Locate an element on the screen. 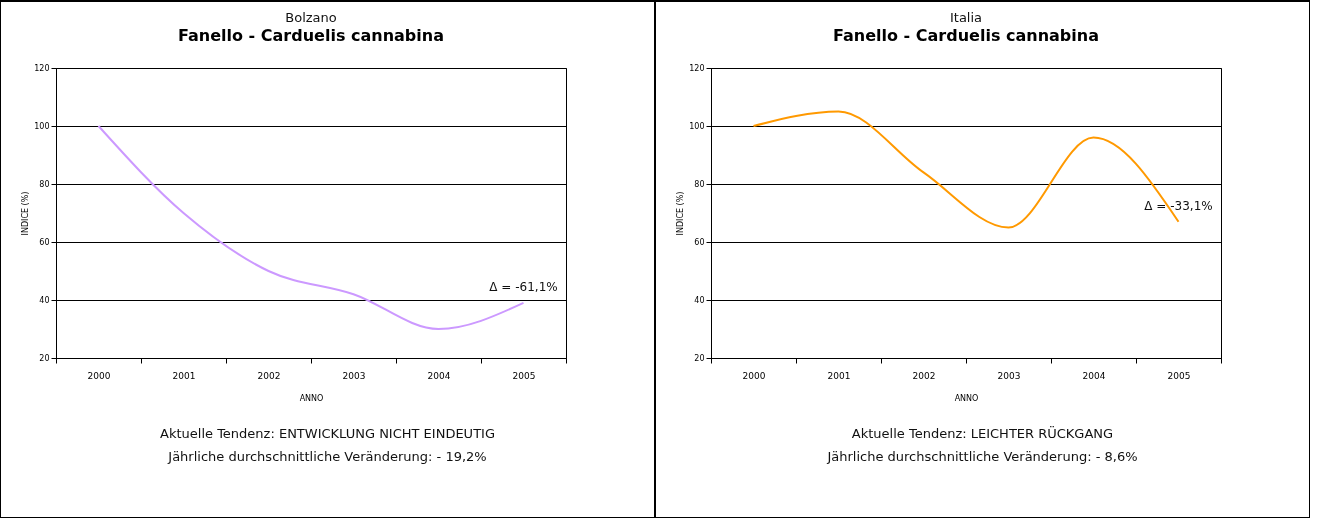 This screenshot has width=1317, height=528. chart-title: Italia is located at coordinates (966, 17).